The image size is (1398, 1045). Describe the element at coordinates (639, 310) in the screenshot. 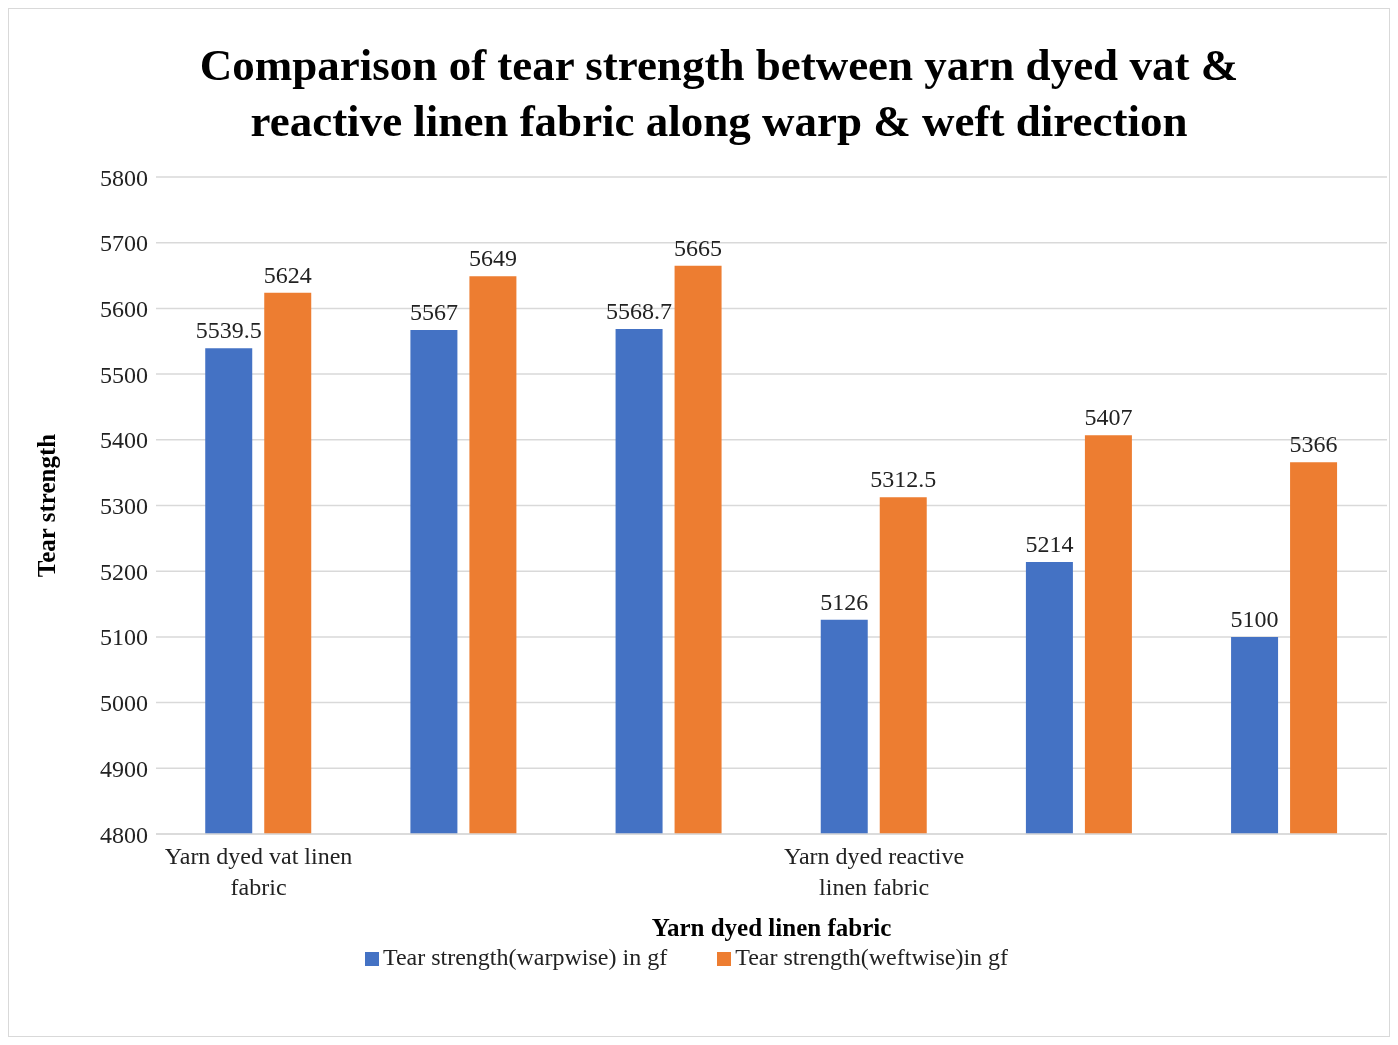

I see `data-label: 5568.7` at that location.